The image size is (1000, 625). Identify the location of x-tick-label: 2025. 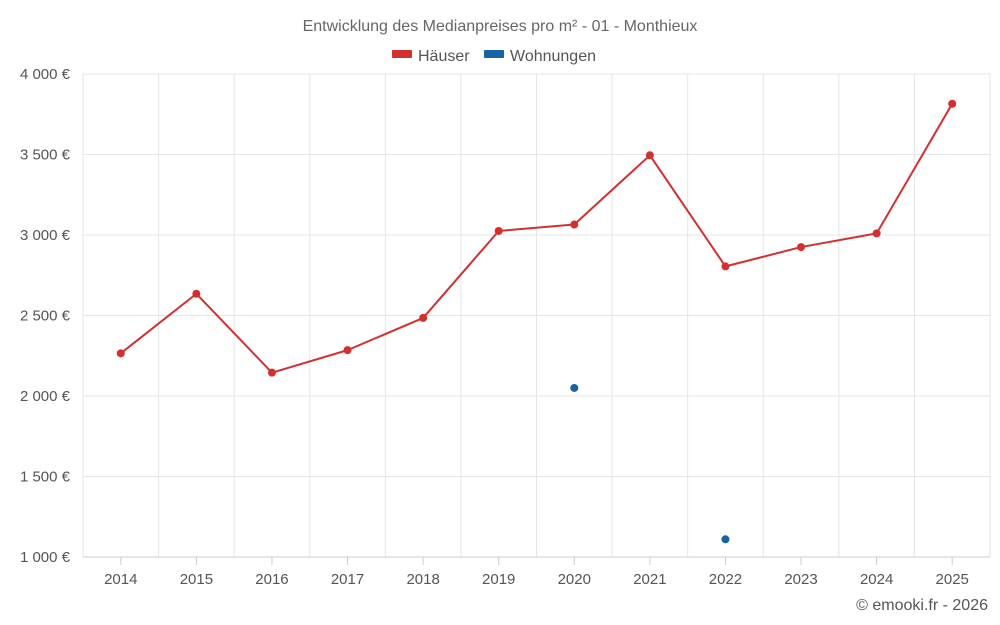
(952, 579).